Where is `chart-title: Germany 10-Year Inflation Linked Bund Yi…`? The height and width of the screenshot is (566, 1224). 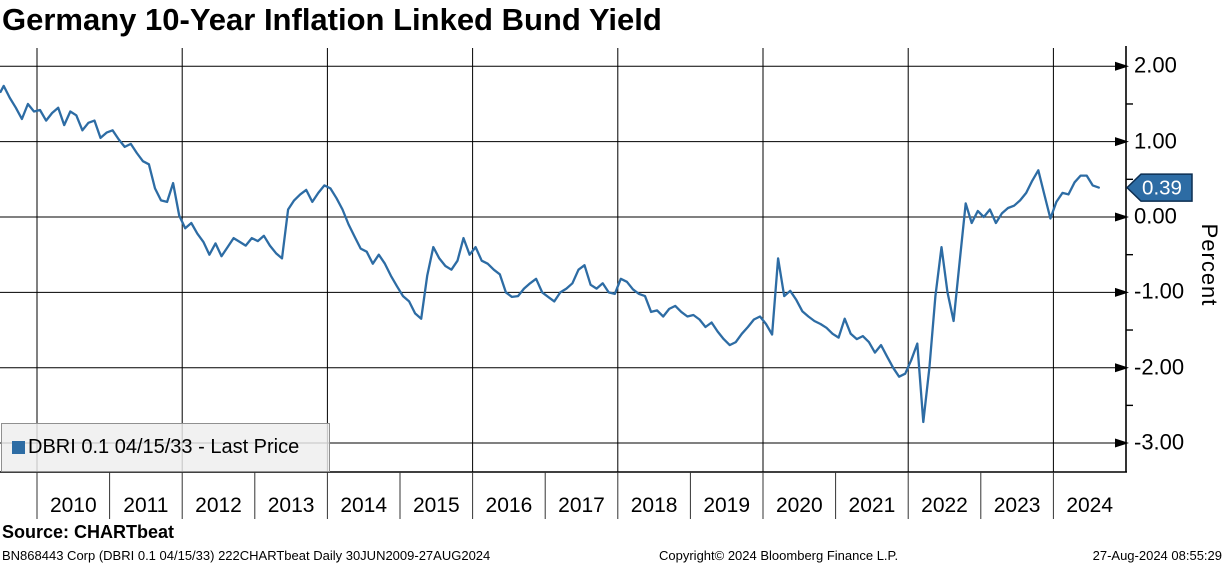
chart-title: Germany 10-Year Inflation Linked Bund Yi… is located at coordinates (332, 19).